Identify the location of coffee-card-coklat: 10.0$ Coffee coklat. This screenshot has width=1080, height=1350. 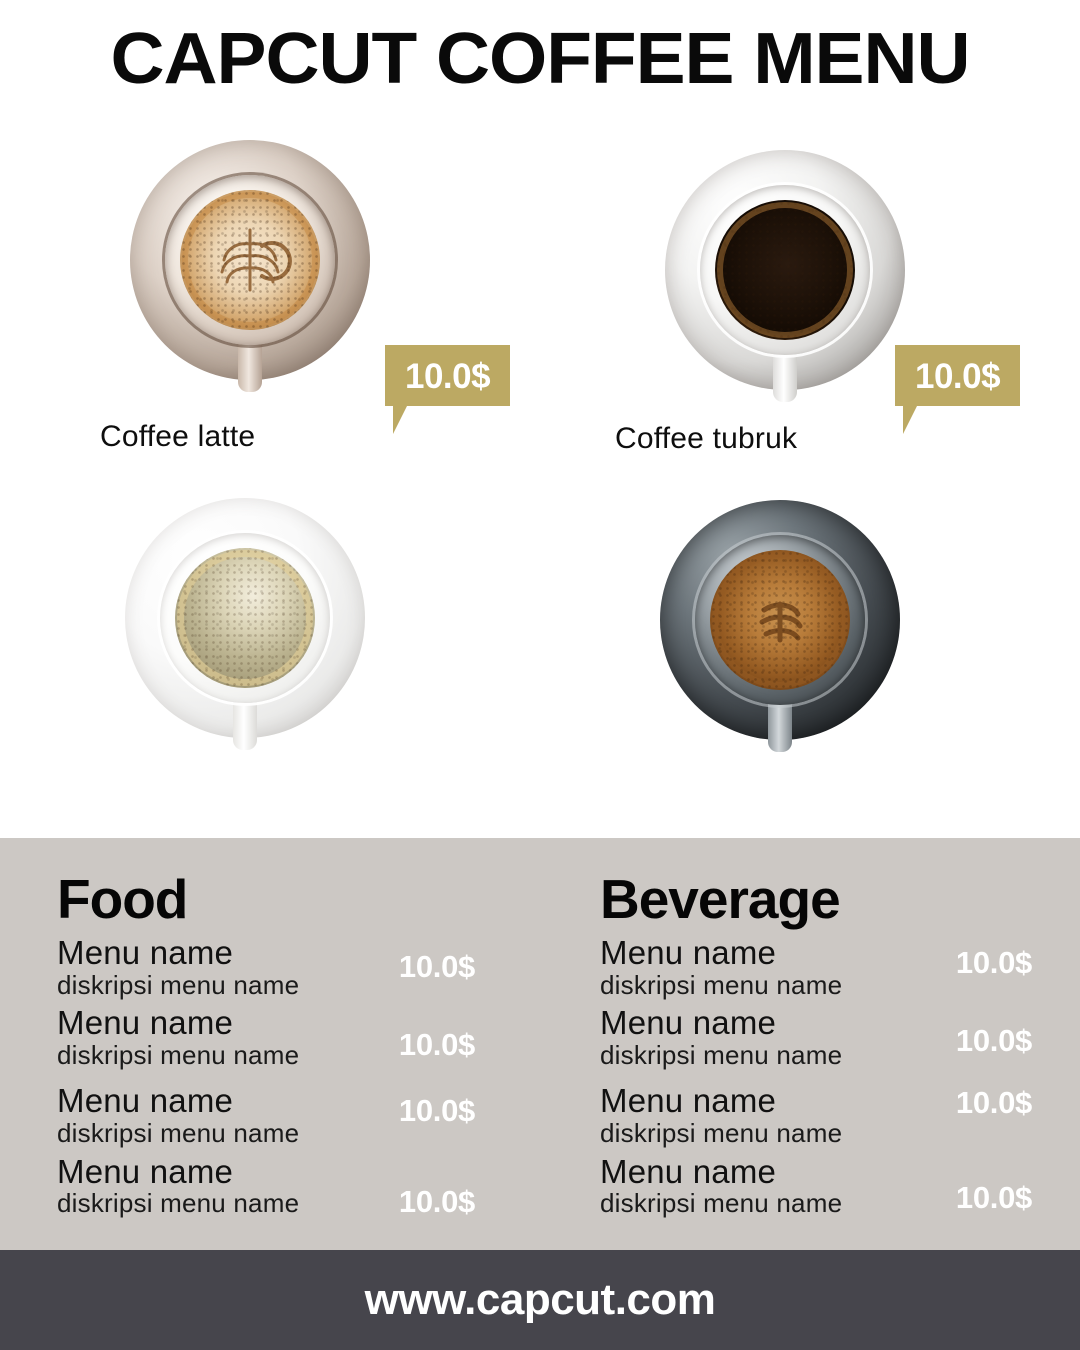
(795, 731).